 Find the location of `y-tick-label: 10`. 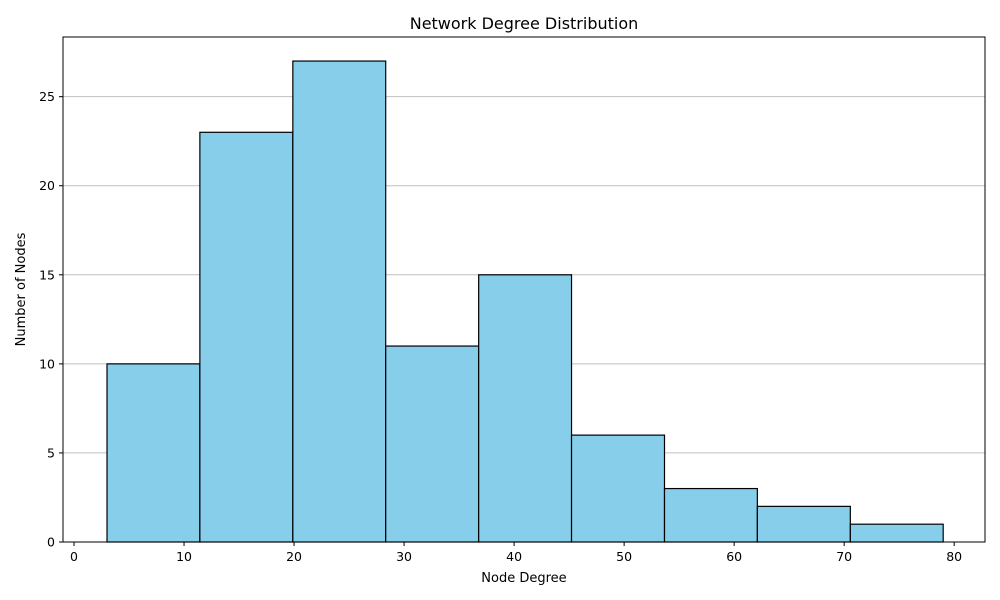

y-tick-label: 10 is located at coordinates (47, 363).